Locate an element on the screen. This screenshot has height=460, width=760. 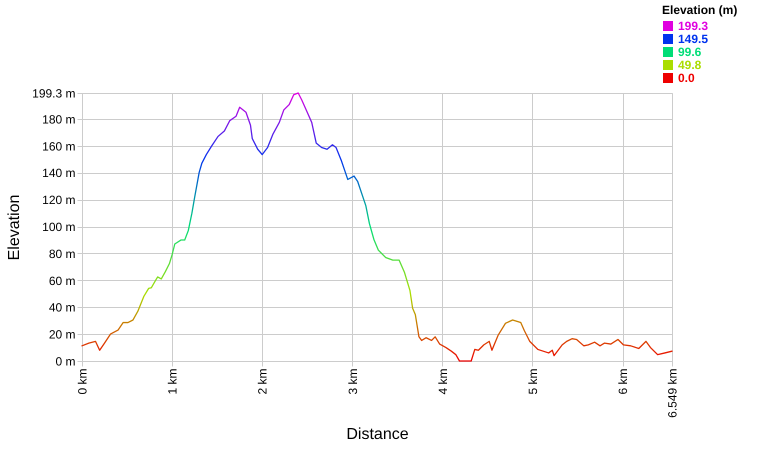
y-tick-label: 160 m is located at coordinates (59, 146).